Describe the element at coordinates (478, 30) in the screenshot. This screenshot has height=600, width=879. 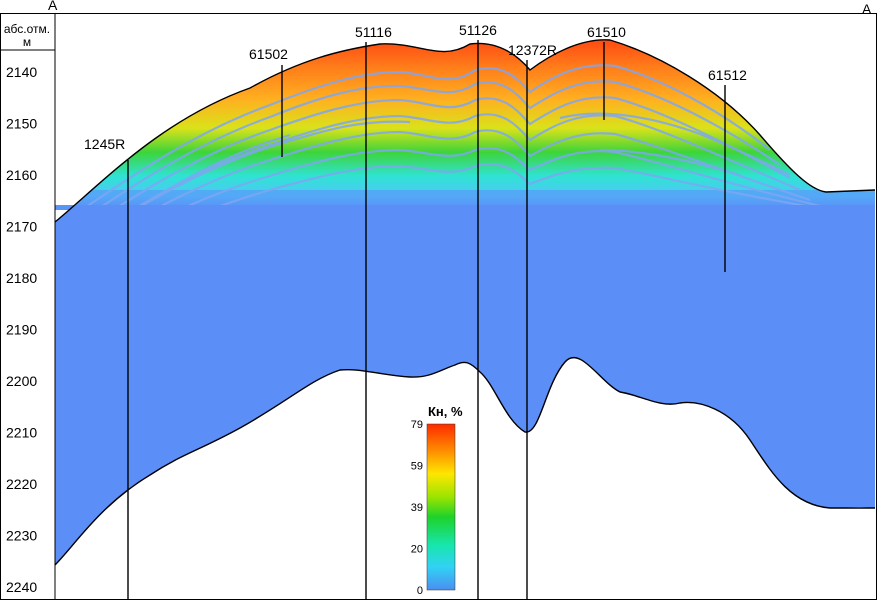
I see `well-label-51126: 51126` at that location.